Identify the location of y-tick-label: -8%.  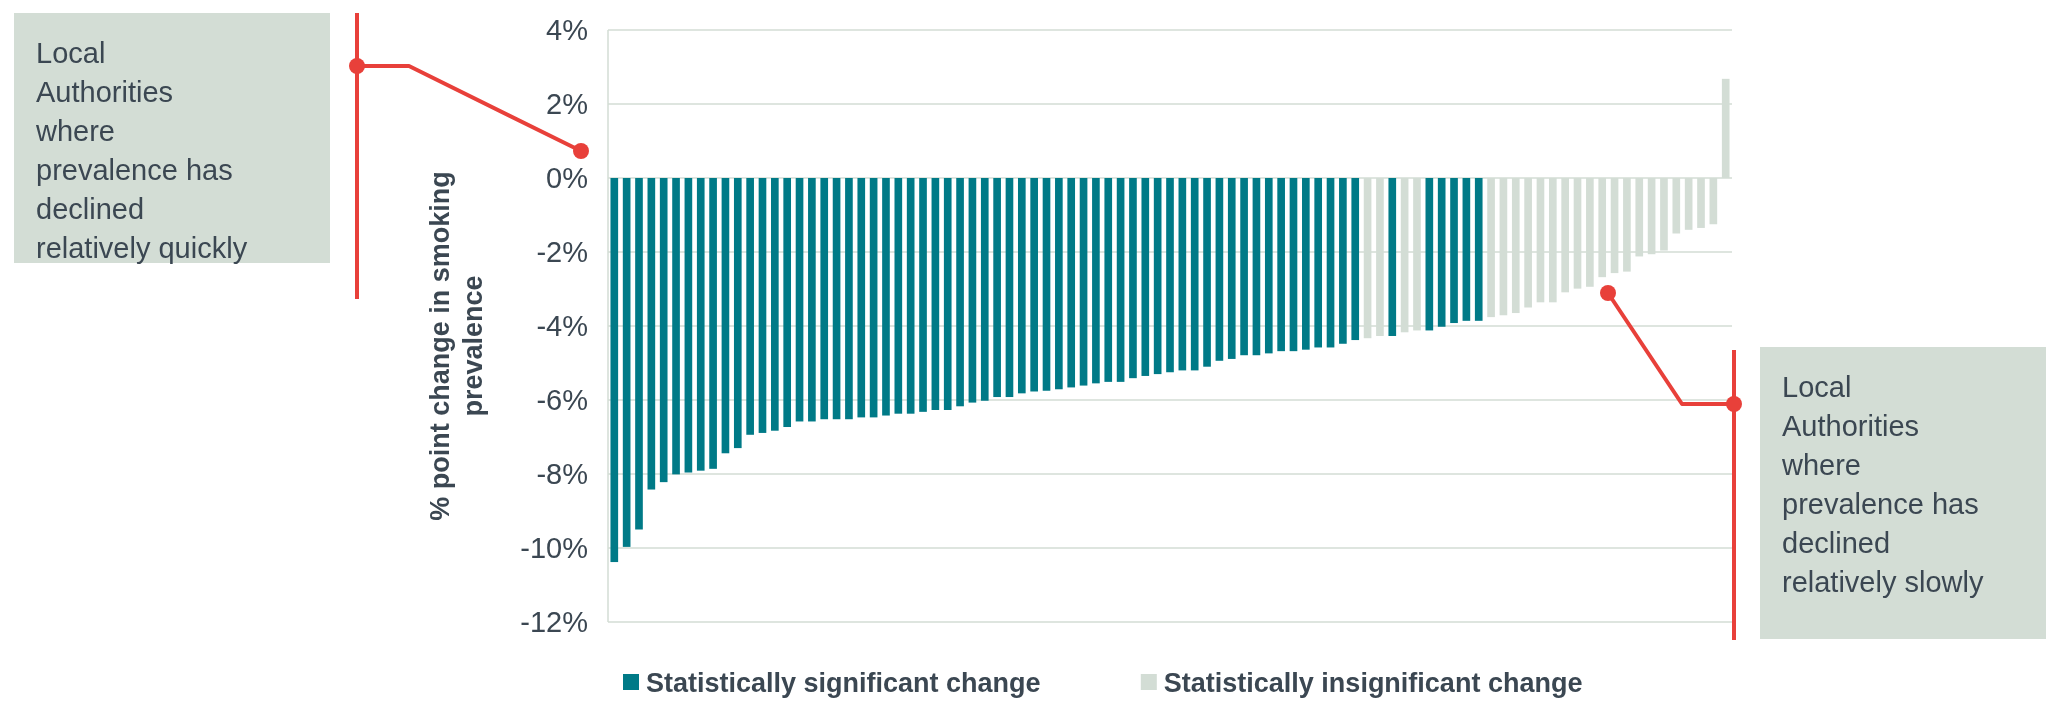
(562, 474).